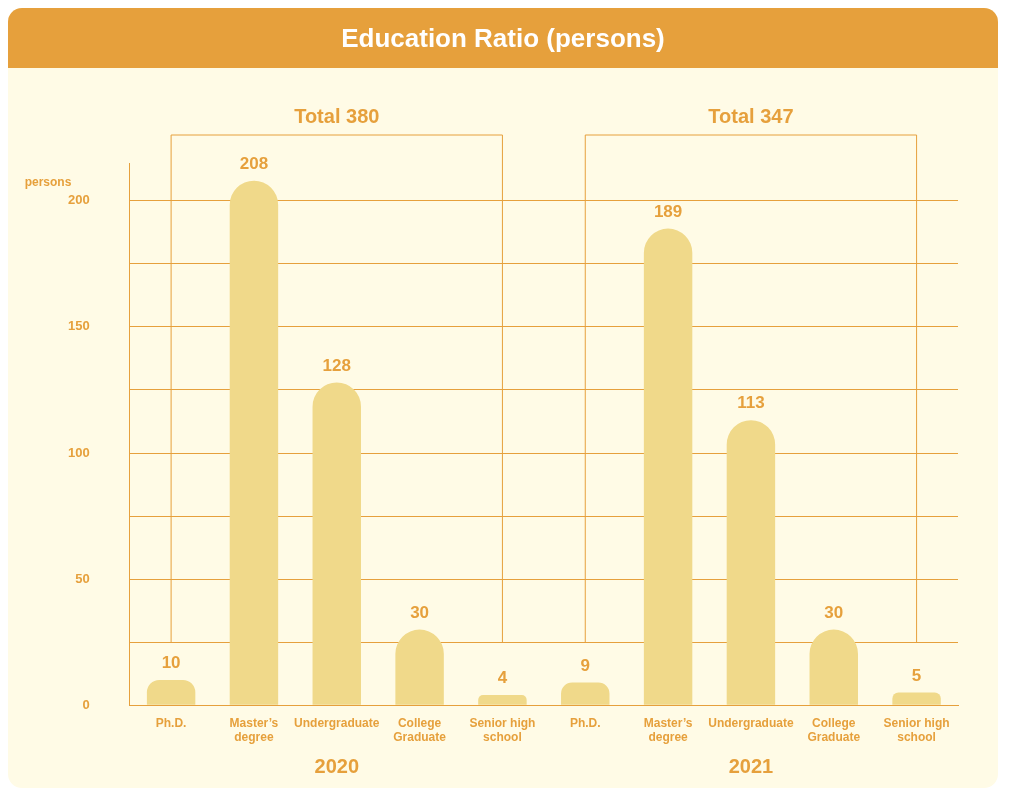  Describe the element at coordinates (254, 163) in the screenshot. I see `data-label: 208` at that location.